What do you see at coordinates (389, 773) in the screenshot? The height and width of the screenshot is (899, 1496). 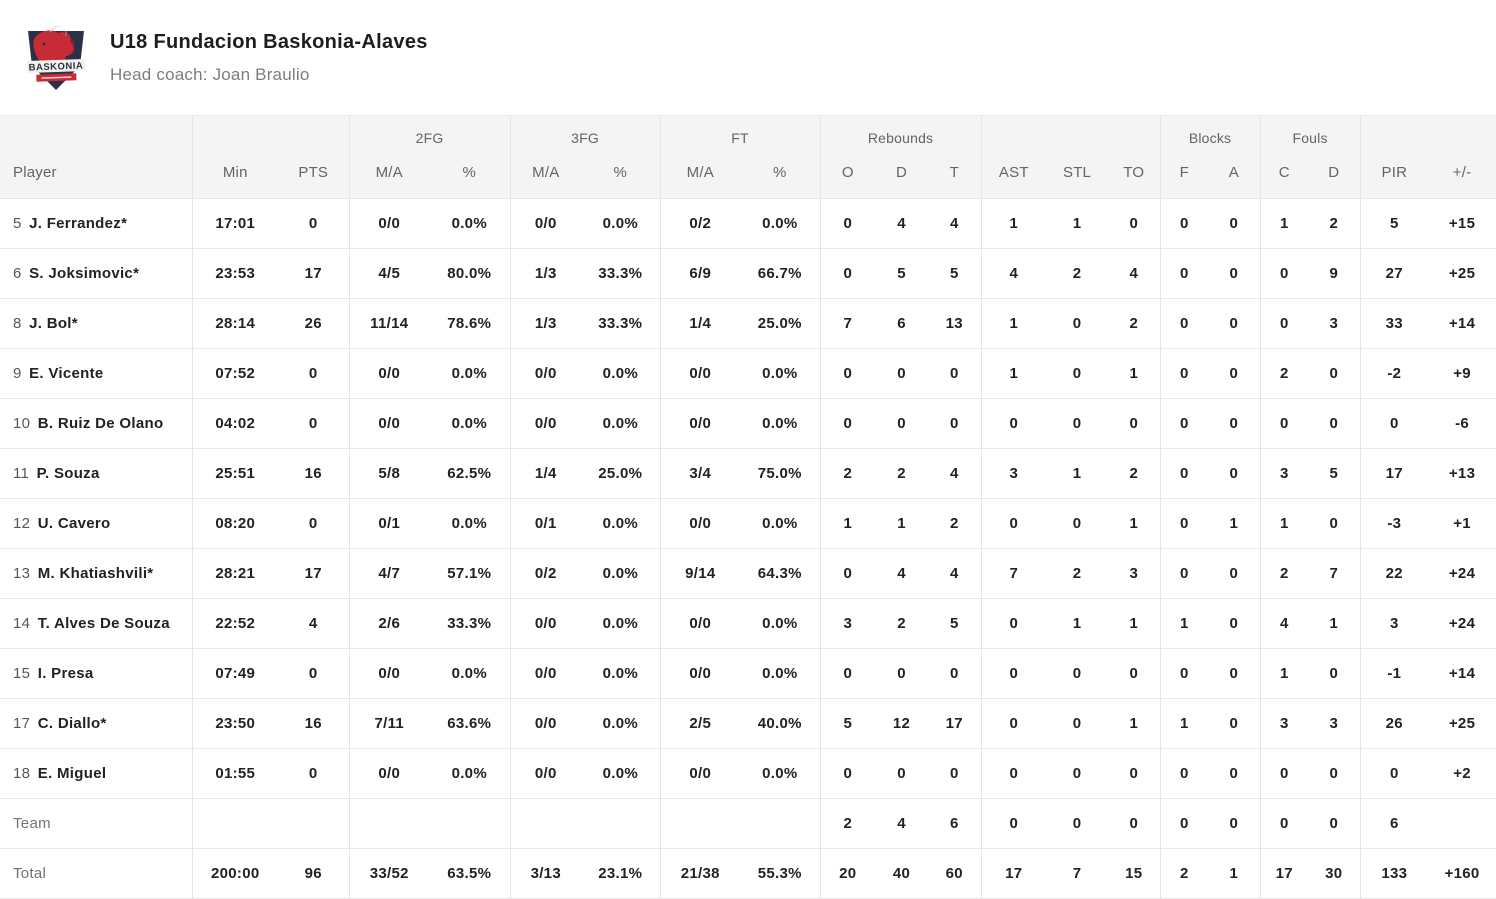 I see `cell-2fg-ma: 0/0` at bounding box center [389, 773].